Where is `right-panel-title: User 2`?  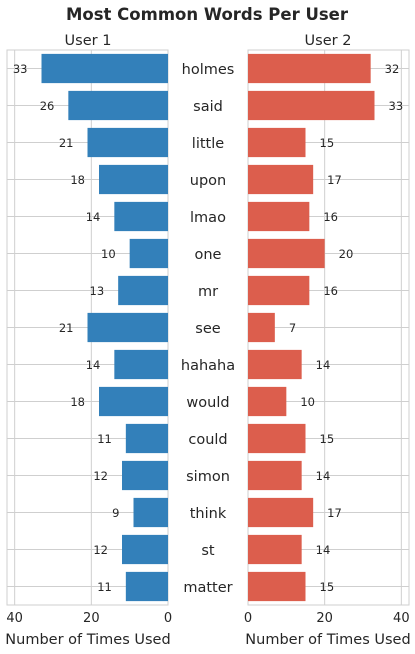
right-panel-title: User 2 is located at coordinates (328, 41).